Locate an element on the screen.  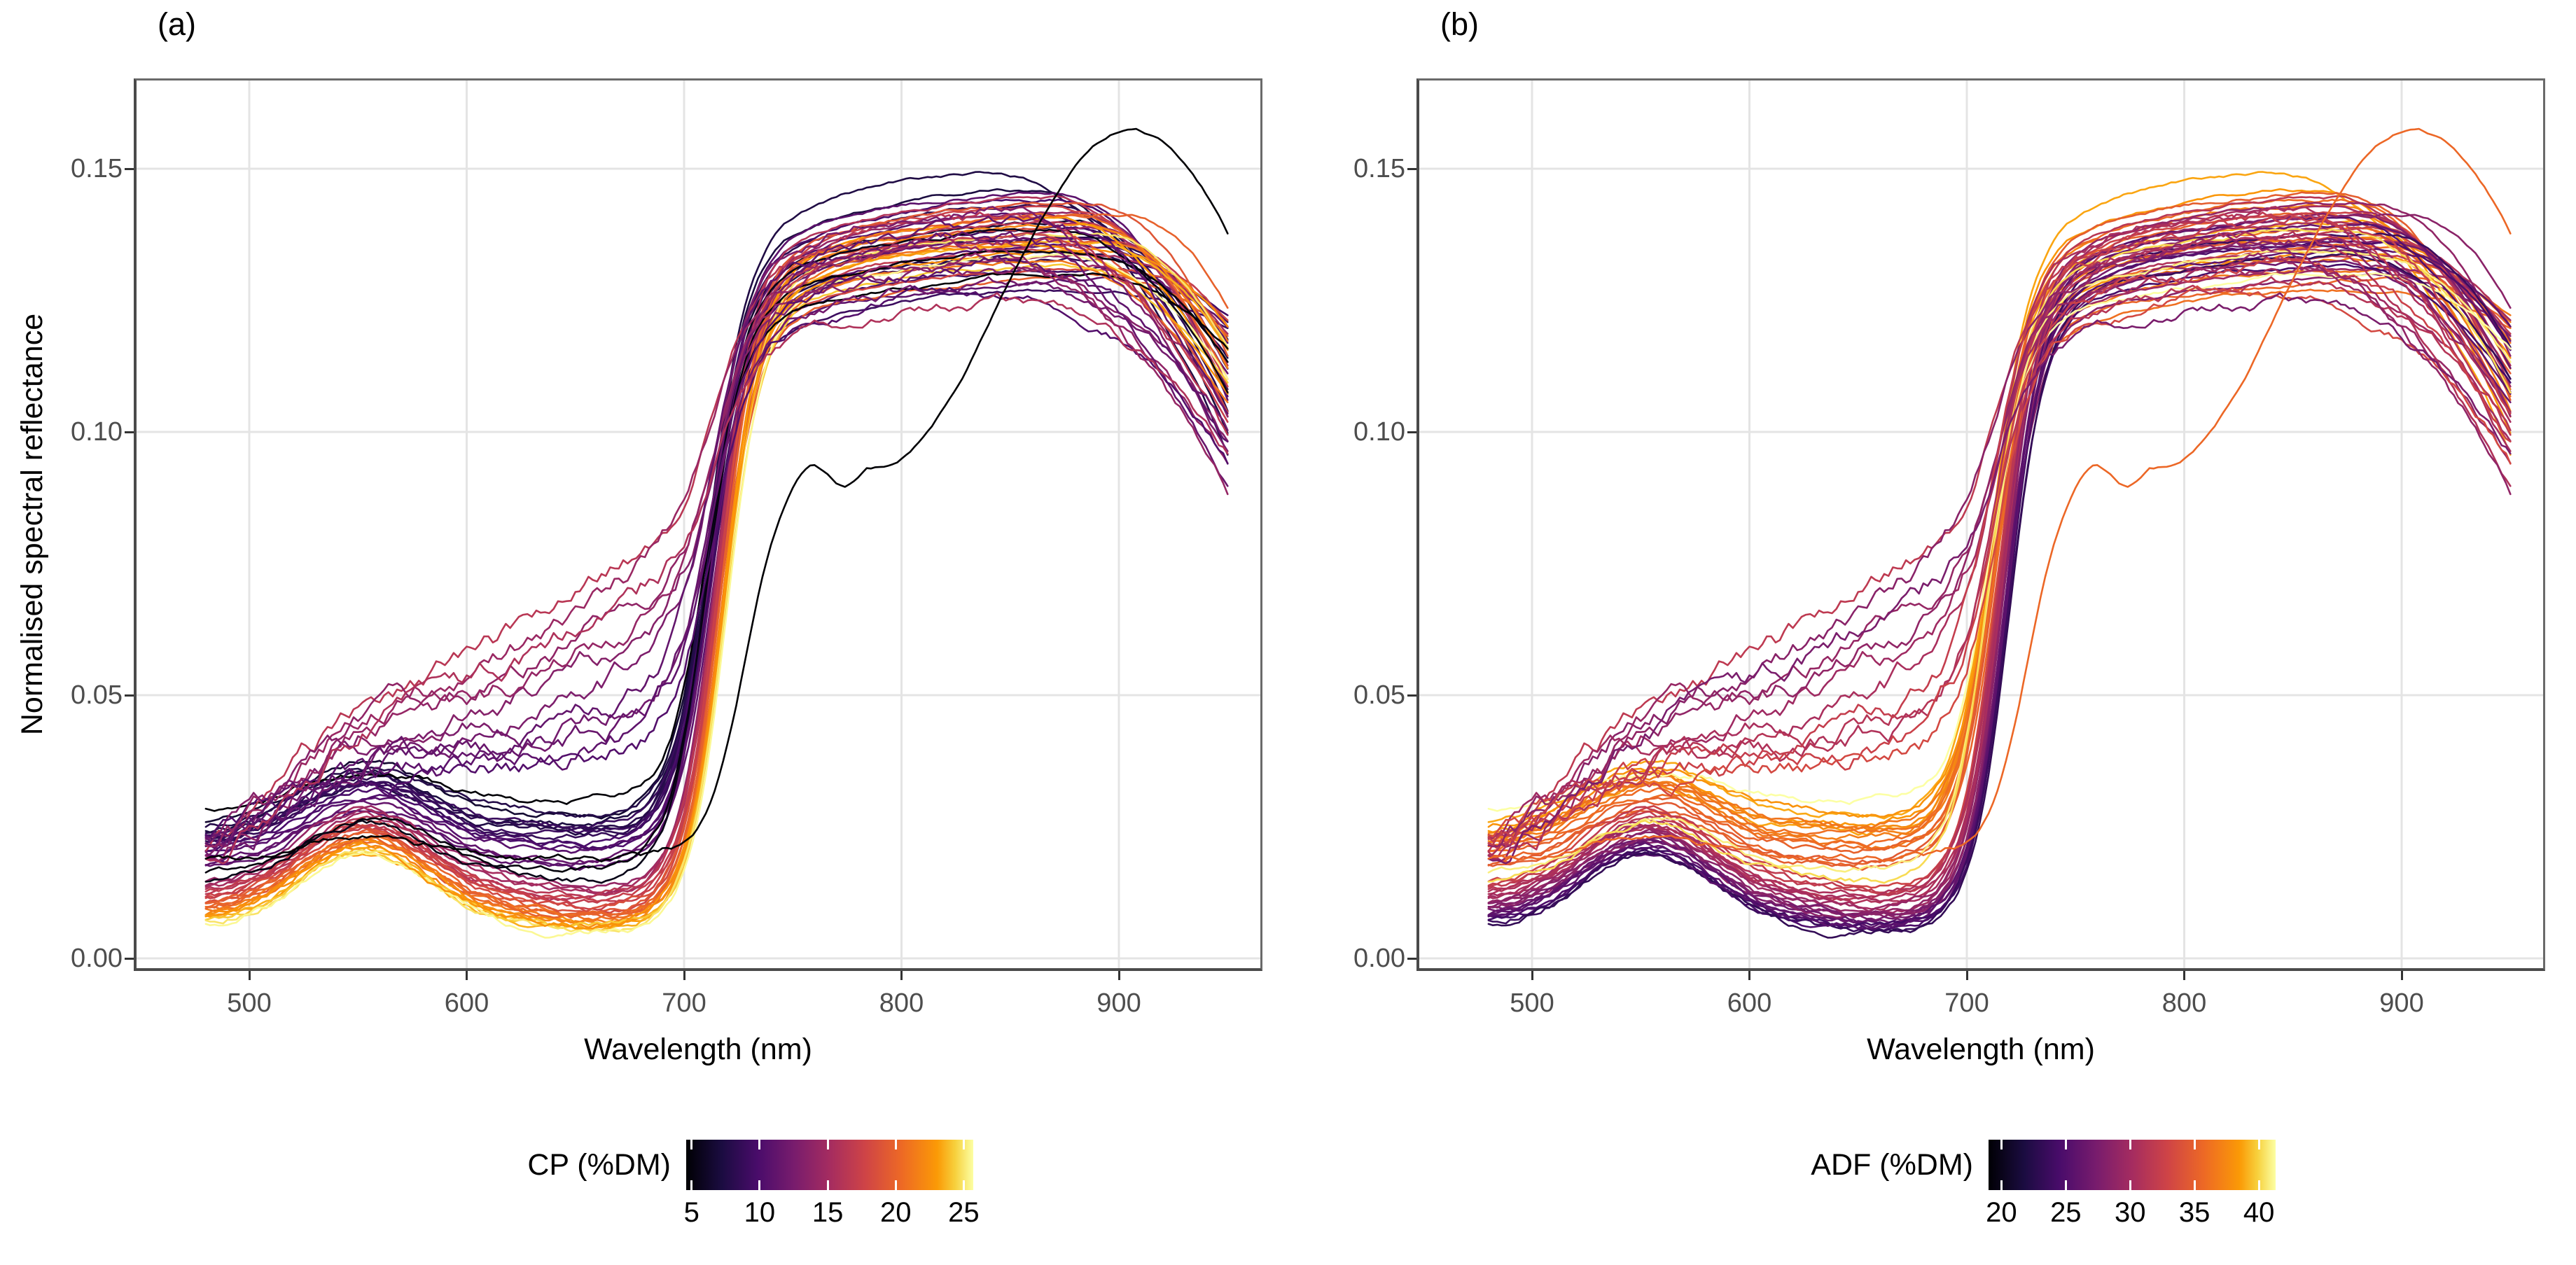
colorbar-tick-label: 40 is located at coordinates (2259, 1212).